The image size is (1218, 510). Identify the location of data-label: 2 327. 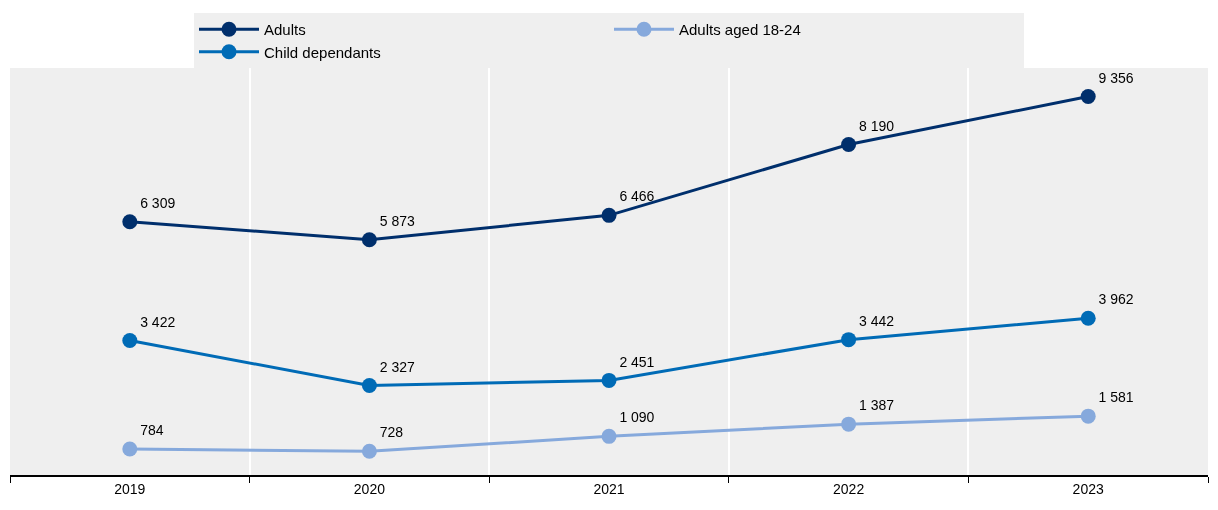
(397, 366).